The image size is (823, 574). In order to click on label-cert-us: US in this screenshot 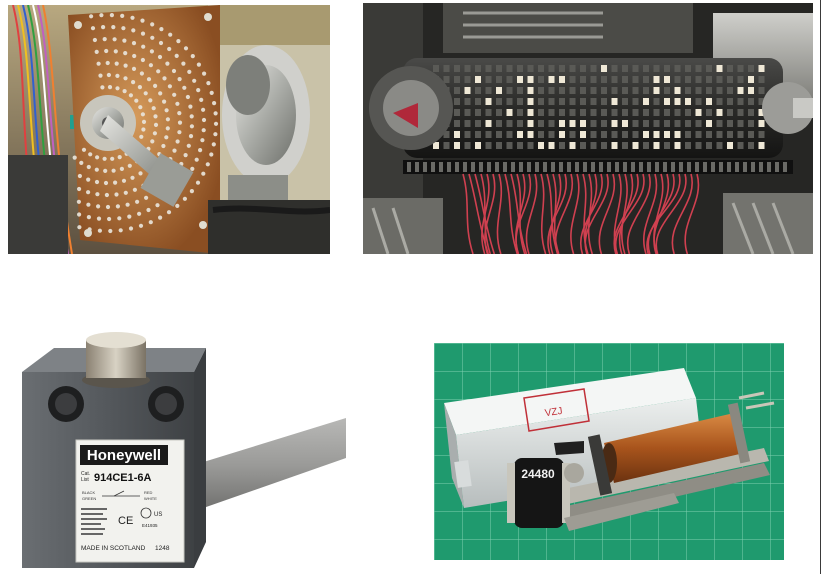, I will do `click(158, 515)`.